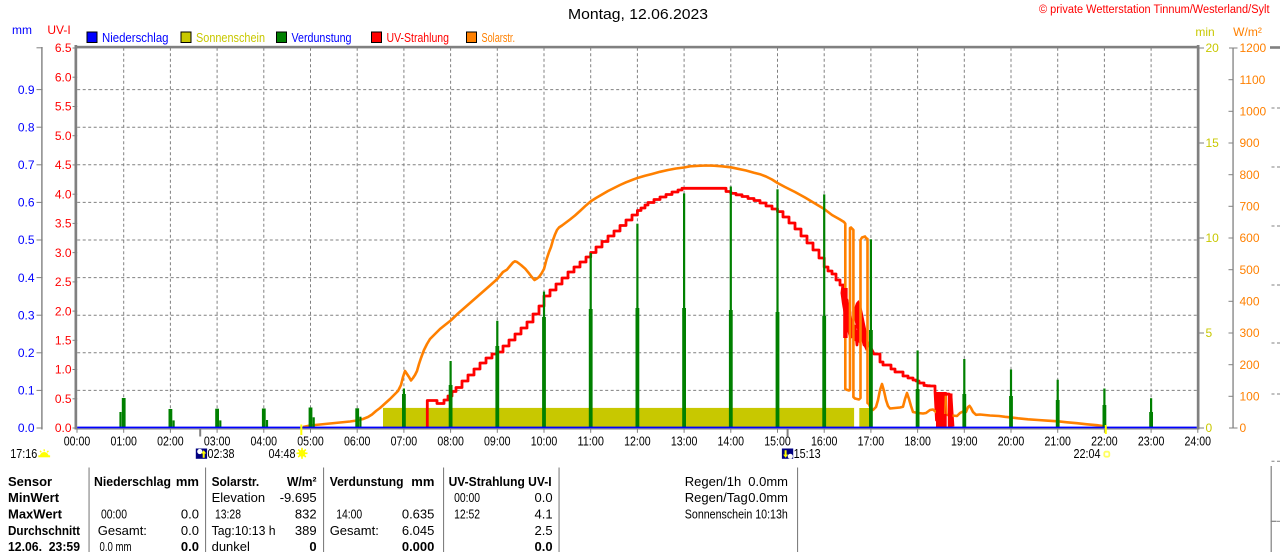  Describe the element at coordinates (1250, 143) in the screenshot. I see `svg-text: 900` at that location.